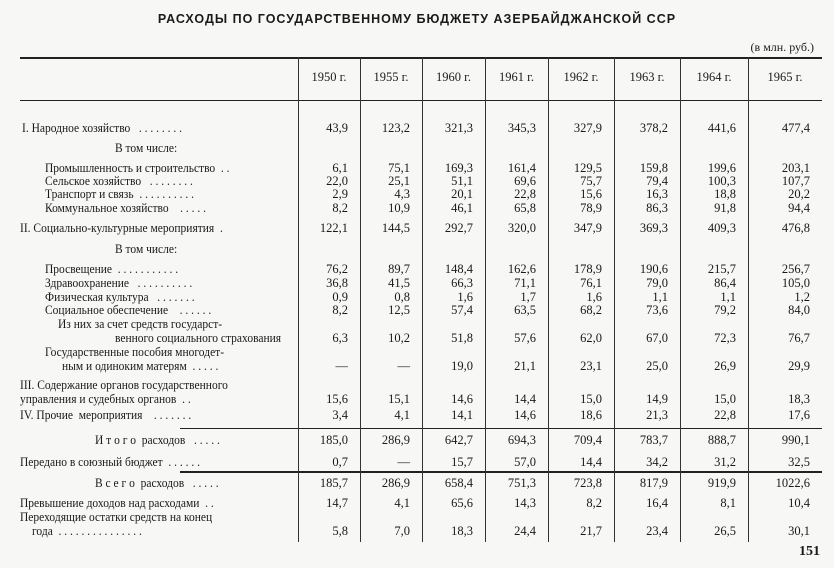 The width and height of the screenshot is (834, 568). I want to click on table-cell: 6,1, so click(340, 168).